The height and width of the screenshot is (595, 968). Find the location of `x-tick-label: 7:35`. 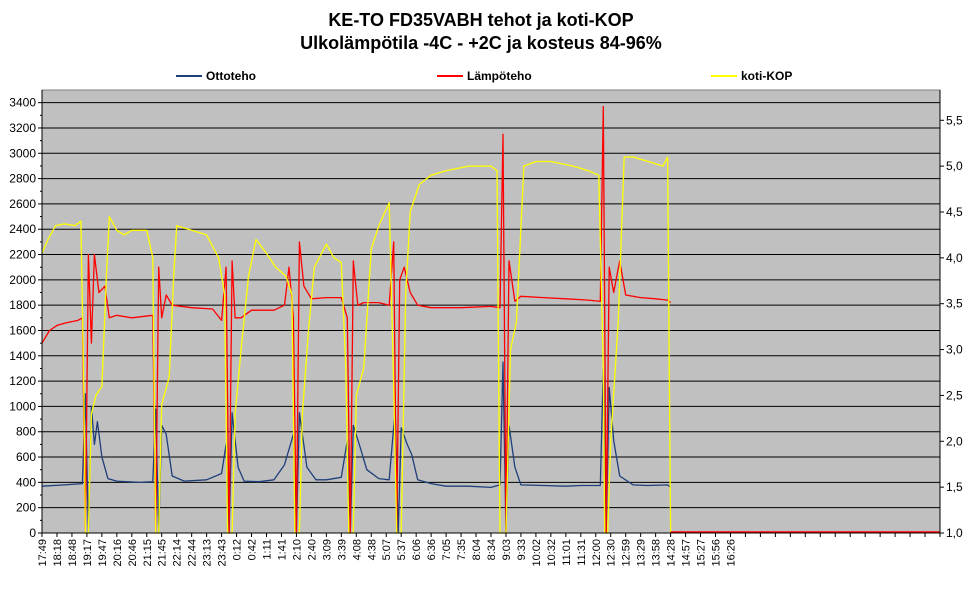

x-tick-label: 7:35 is located at coordinates (462, 549).